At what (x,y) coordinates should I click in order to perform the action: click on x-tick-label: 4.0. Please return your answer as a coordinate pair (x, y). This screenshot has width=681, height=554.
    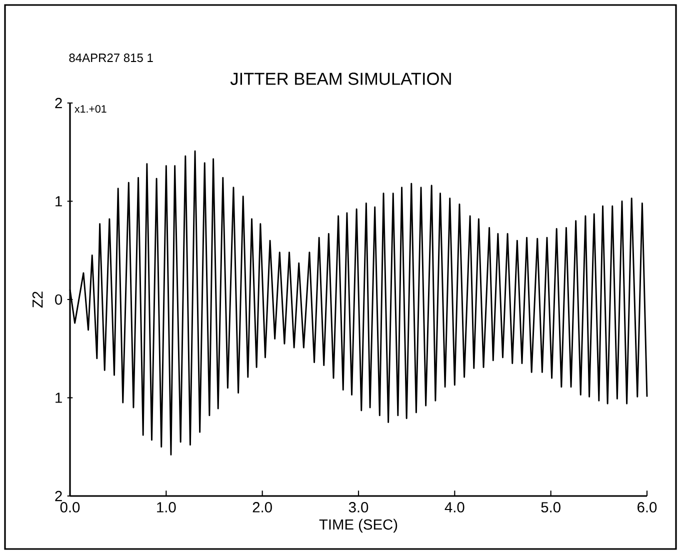
    Looking at the image, I should click on (454, 507).